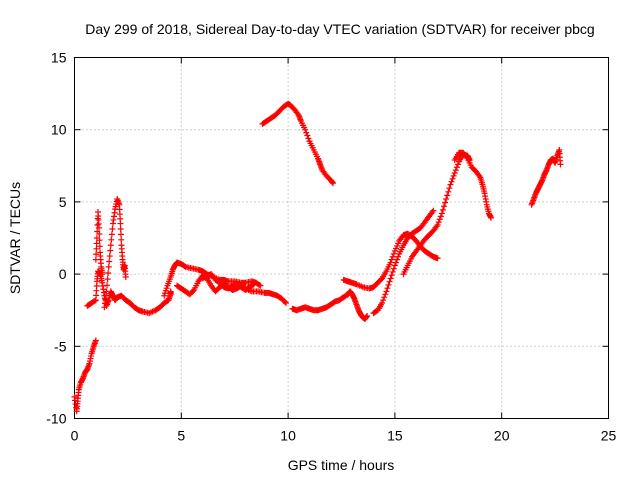  I want to click on y-tick-label: 5, so click(63, 202).